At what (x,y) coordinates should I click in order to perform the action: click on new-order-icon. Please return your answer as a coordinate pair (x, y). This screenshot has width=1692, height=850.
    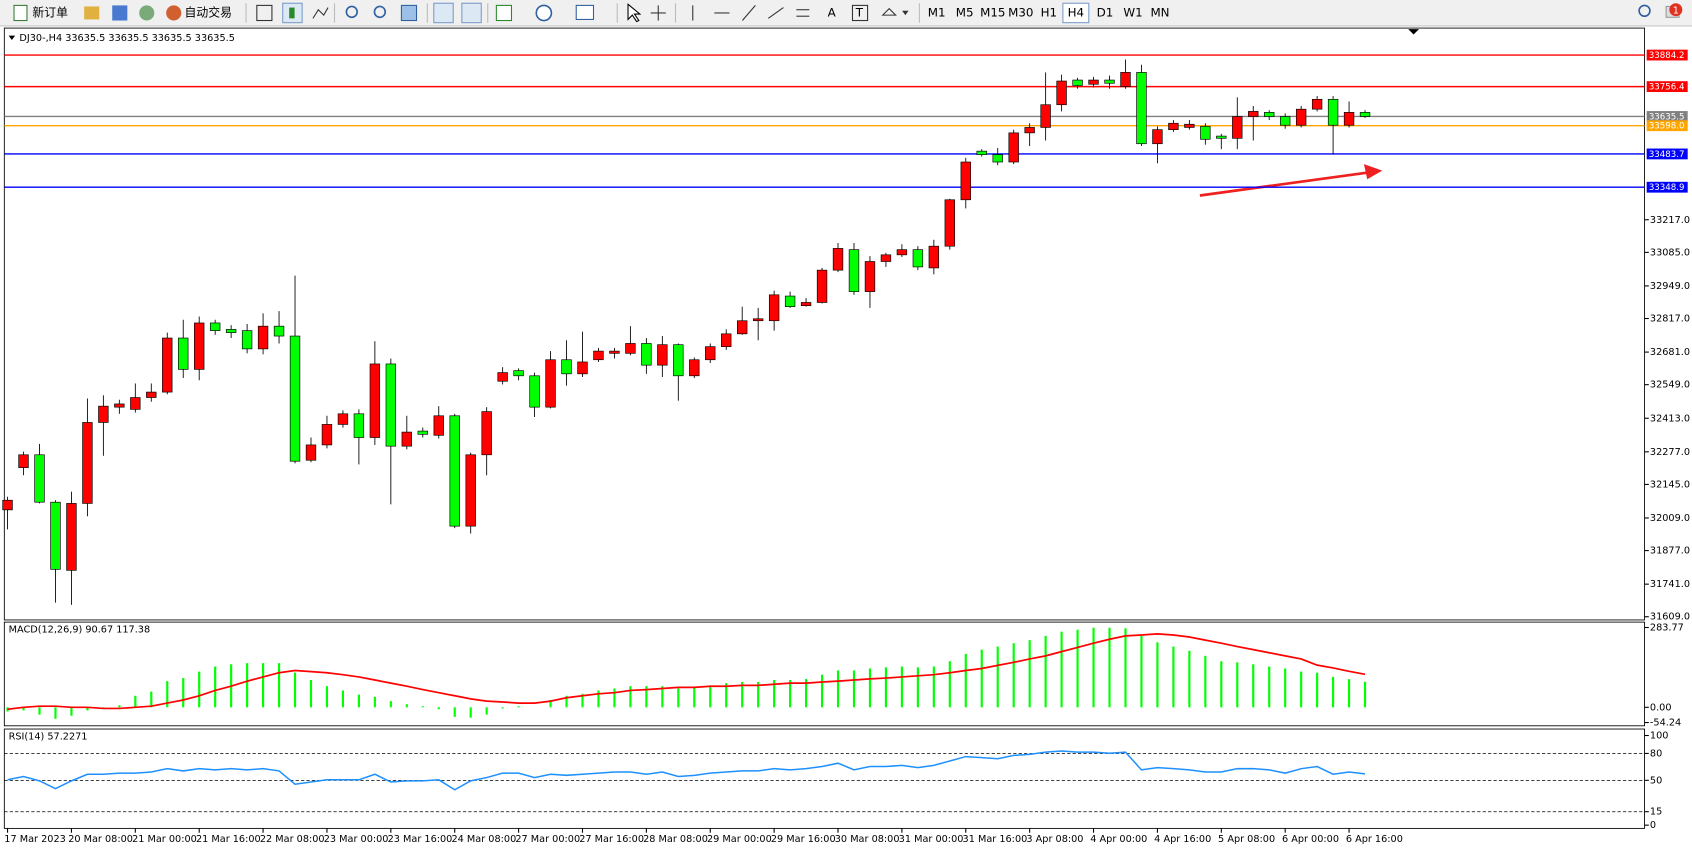
    Looking at the image, I should click on (20, 13).